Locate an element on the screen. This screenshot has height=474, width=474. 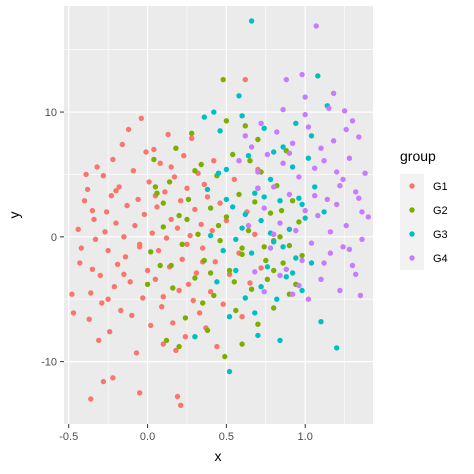
x-axis-title: x is located at coordinates (218, 456).